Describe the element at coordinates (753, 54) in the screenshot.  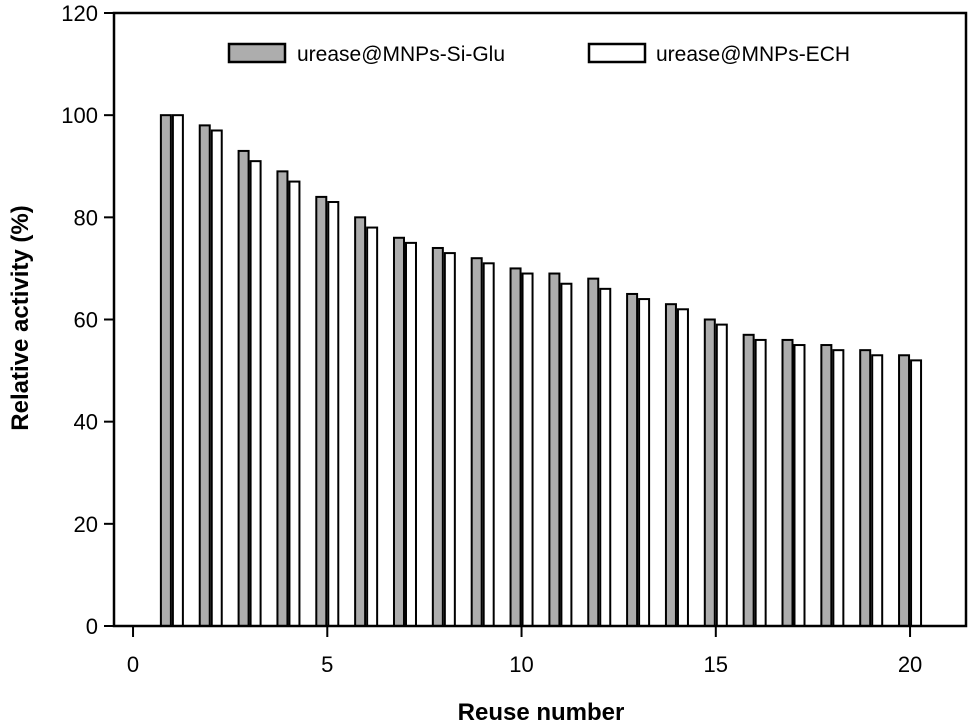
I see `legend-label-ech: urease@MNPs-ECH` at that location.